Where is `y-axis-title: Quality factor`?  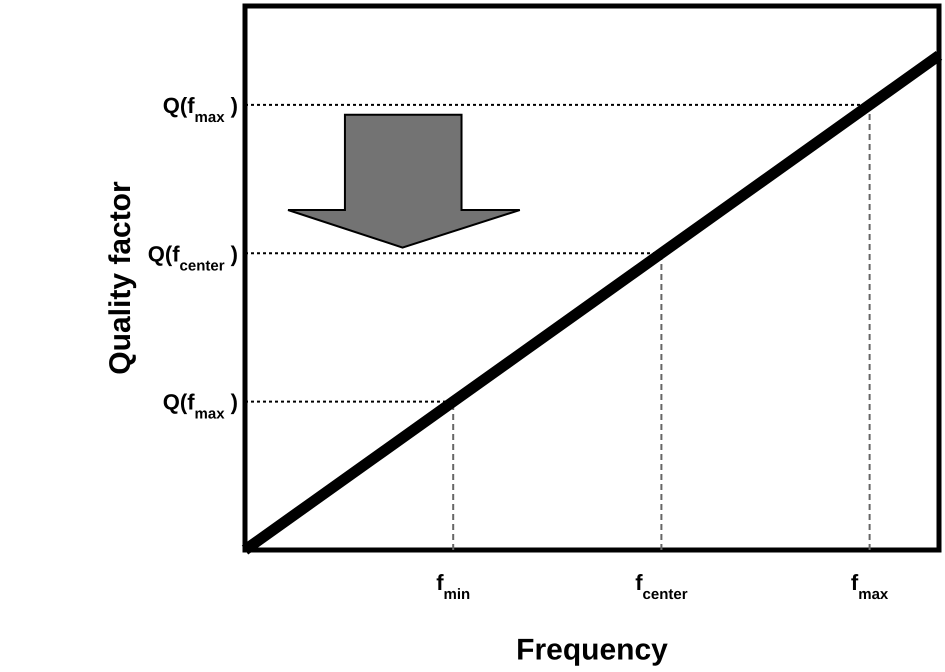 y-axis-title: Quality factor is located at coordinates (120, 277).